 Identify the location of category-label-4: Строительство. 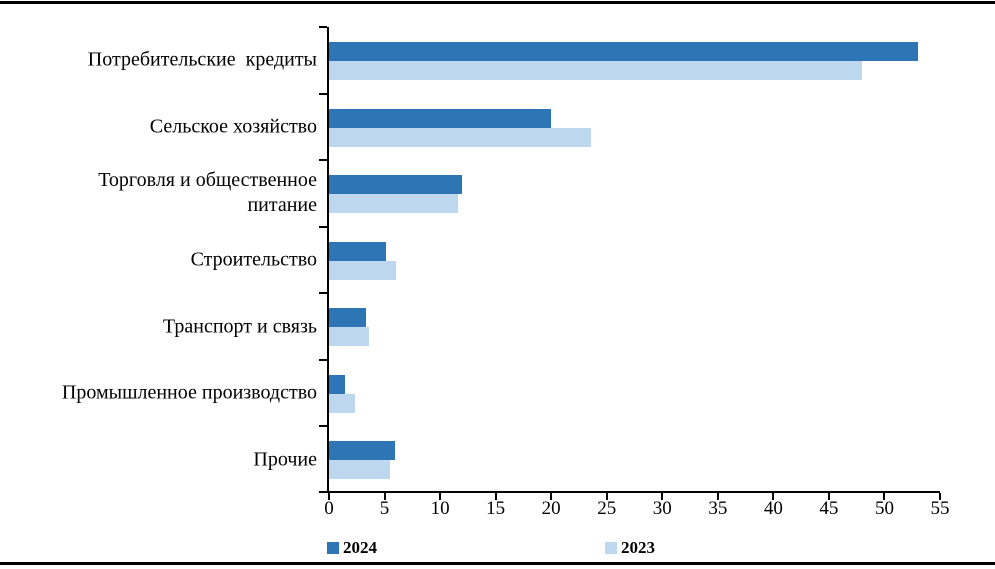
(253, 259).